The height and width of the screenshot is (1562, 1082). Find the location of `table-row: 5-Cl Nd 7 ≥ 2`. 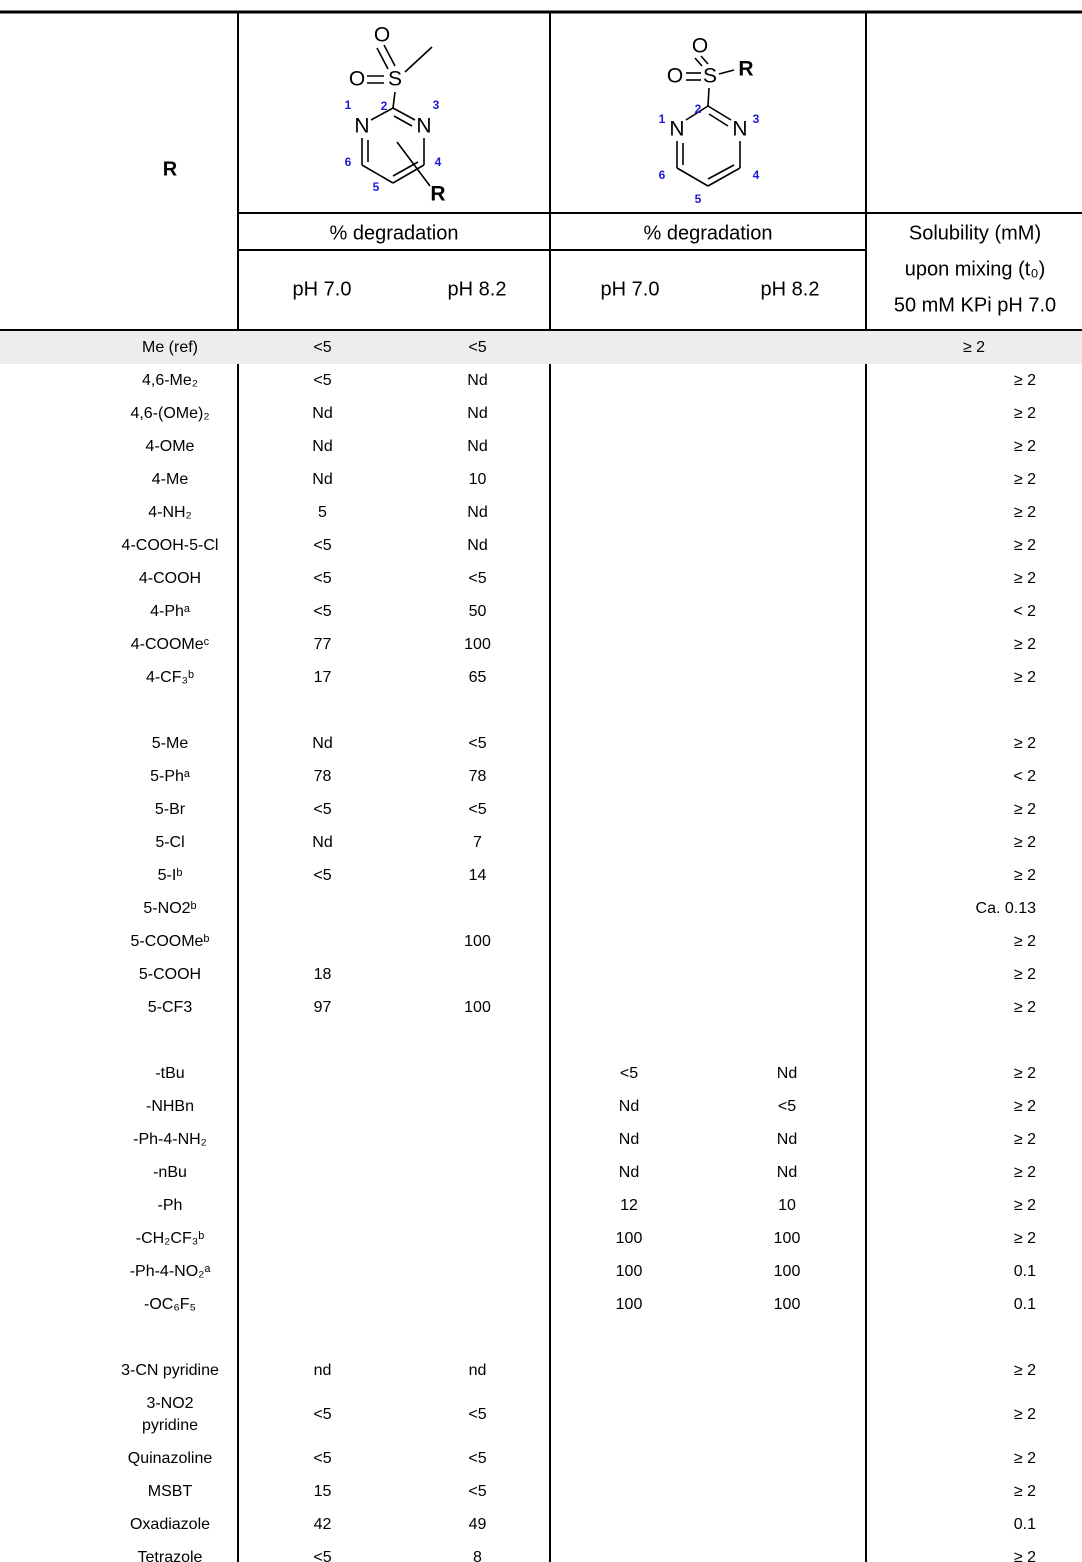

table-row: 5-Cl Nd 7 ≥ 2 is located at coordinates (541, 842).